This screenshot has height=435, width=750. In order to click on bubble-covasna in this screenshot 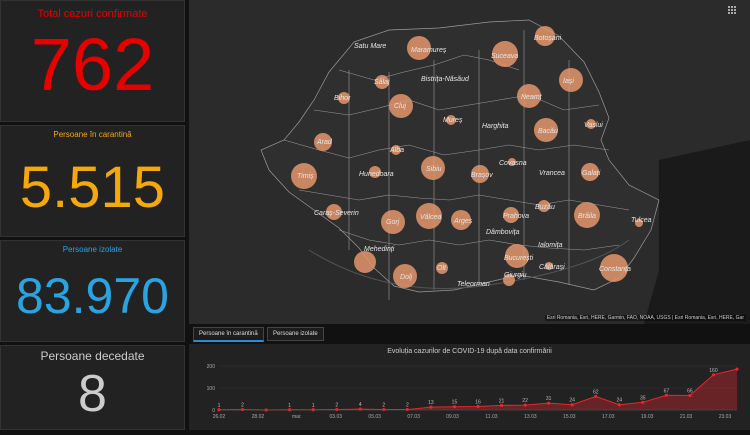, I will do `click(512, 162)`.